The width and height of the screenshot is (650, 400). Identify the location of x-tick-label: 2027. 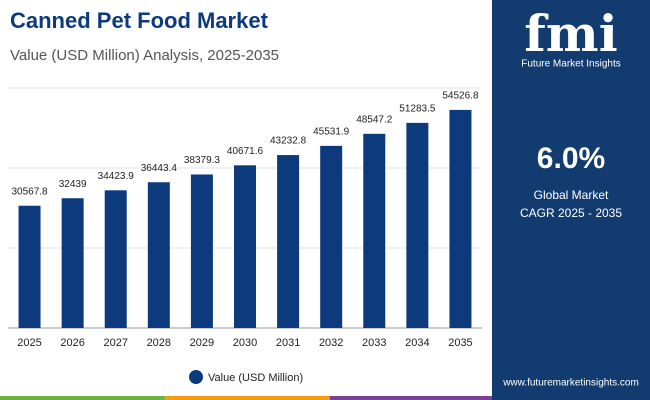
(115, 343).